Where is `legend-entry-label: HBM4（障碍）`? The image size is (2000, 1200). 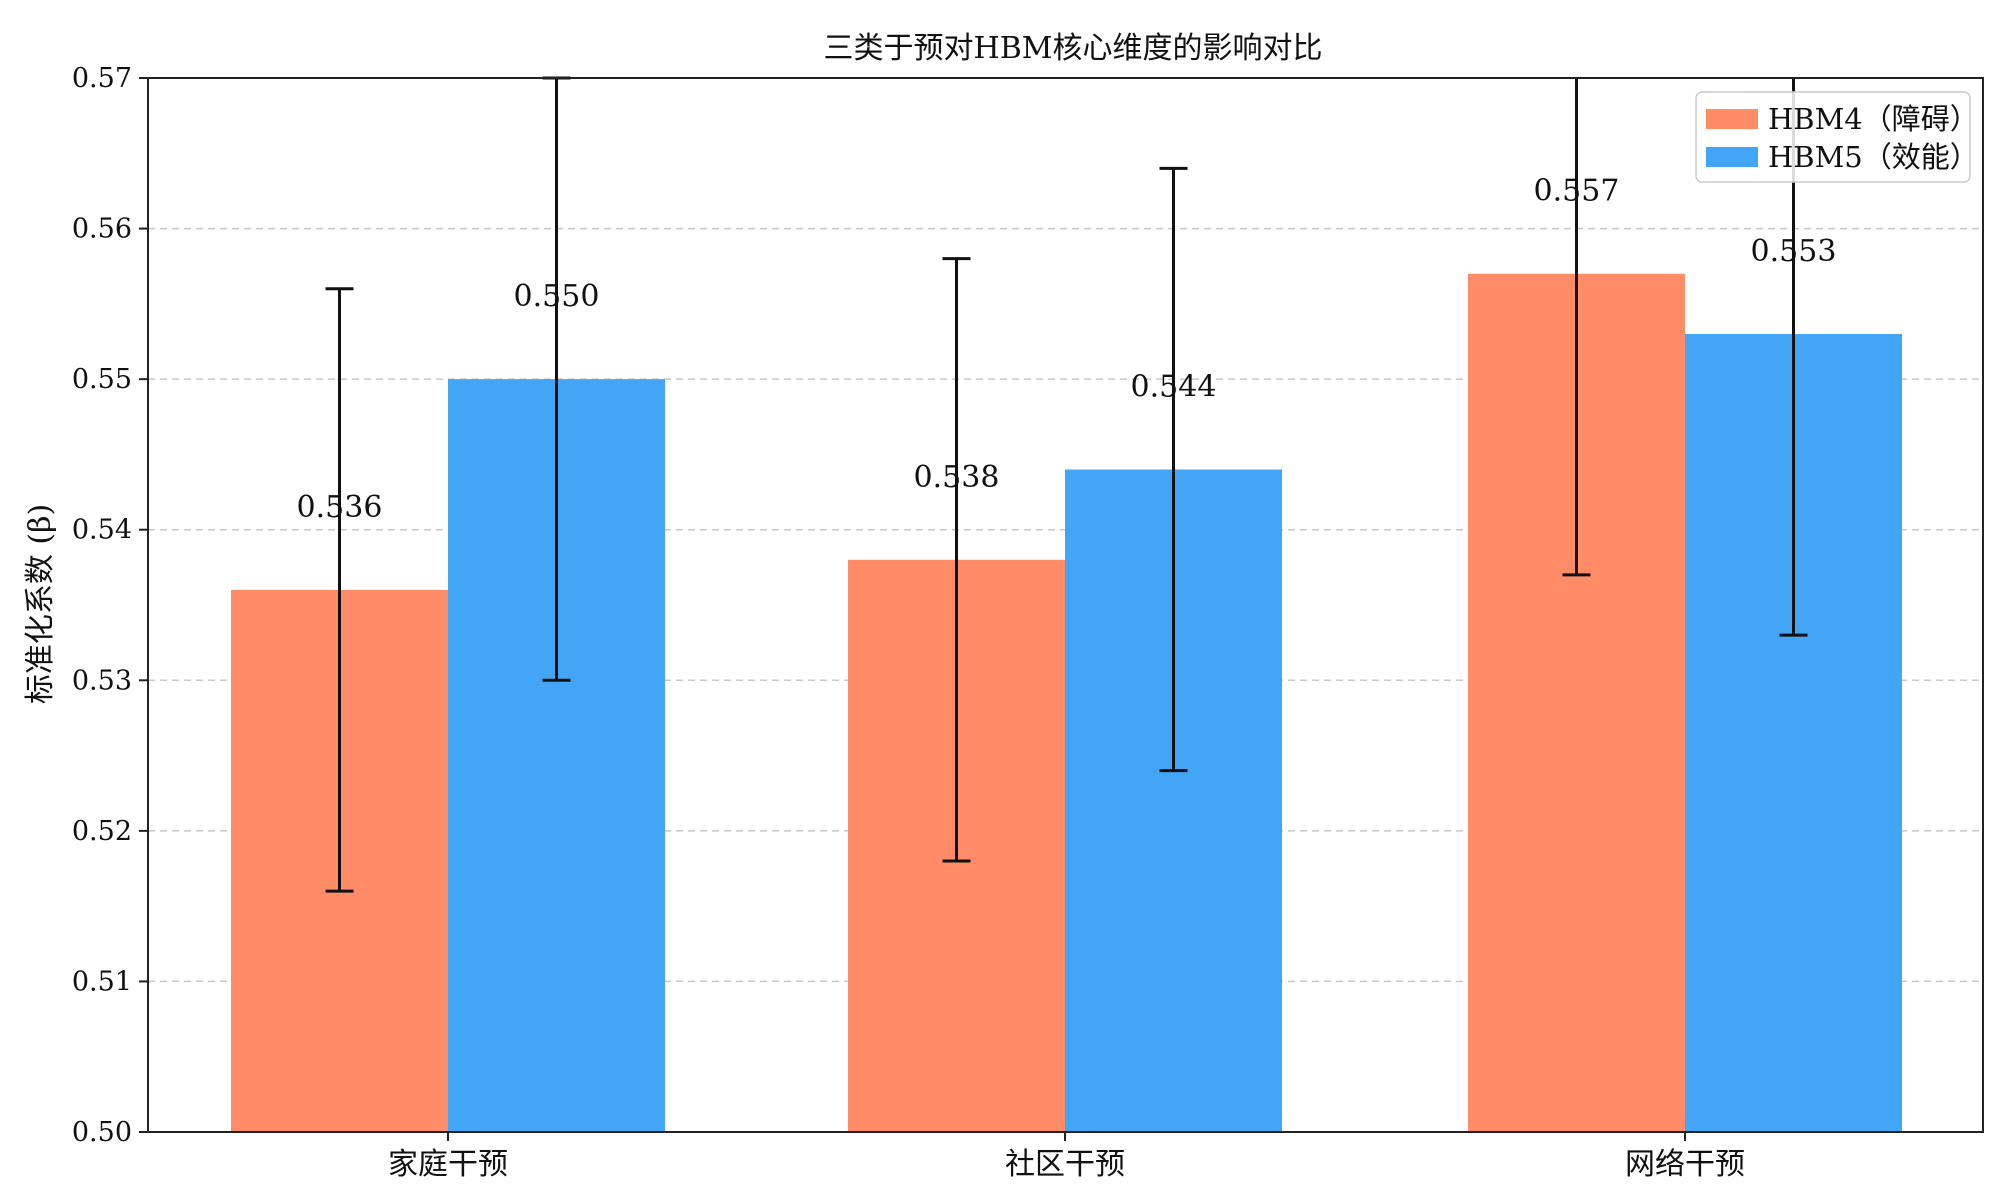 legend-entry-label: HBM4（障碍） is located at coordinates (1873, 119).